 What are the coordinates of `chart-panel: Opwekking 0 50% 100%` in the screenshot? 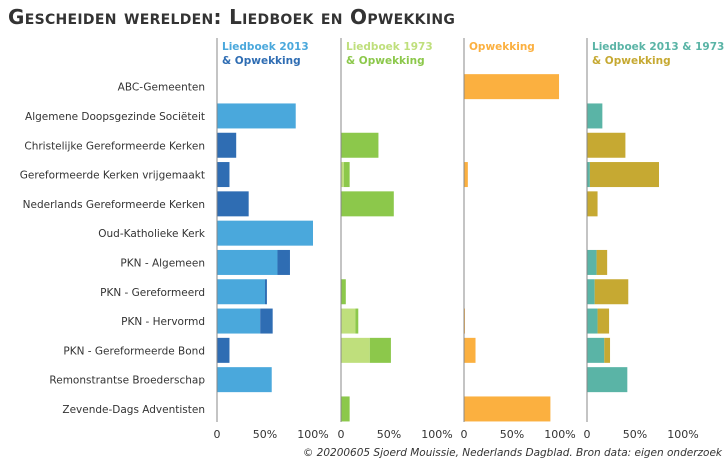 It's located at (518, 239).